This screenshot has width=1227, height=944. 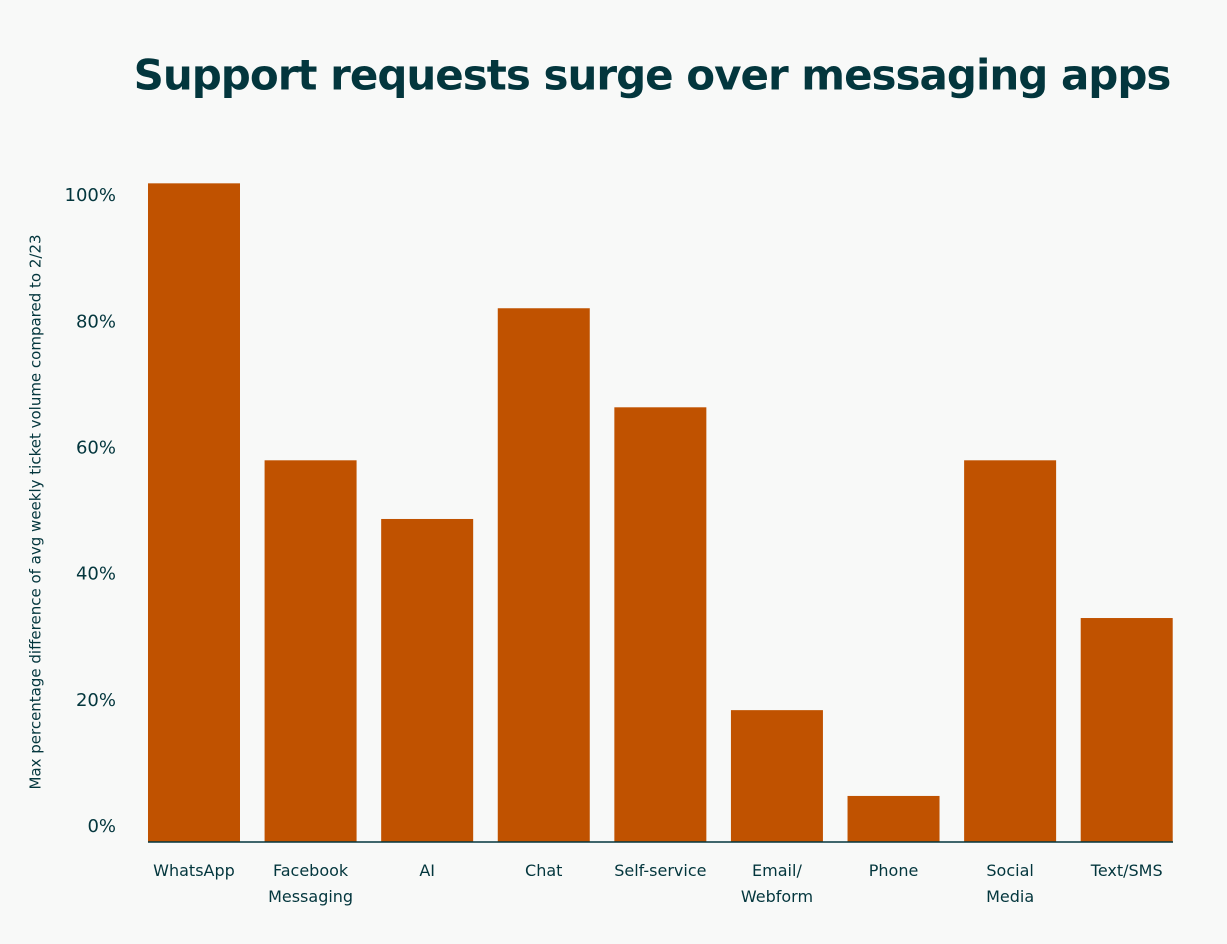 I want to click on x-tick-label: Self-service, so click(x=660, y=870).